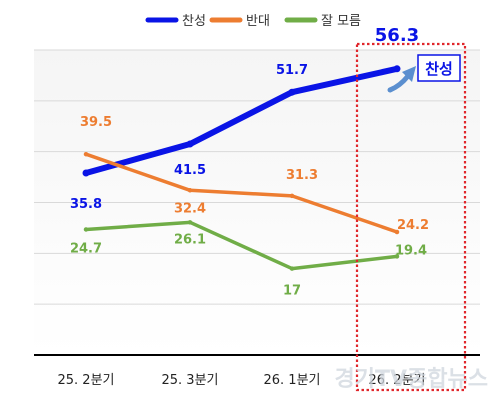 This screenshot has height=417, width=500. I want to click on data-label: 26.1, so click(190, 239).